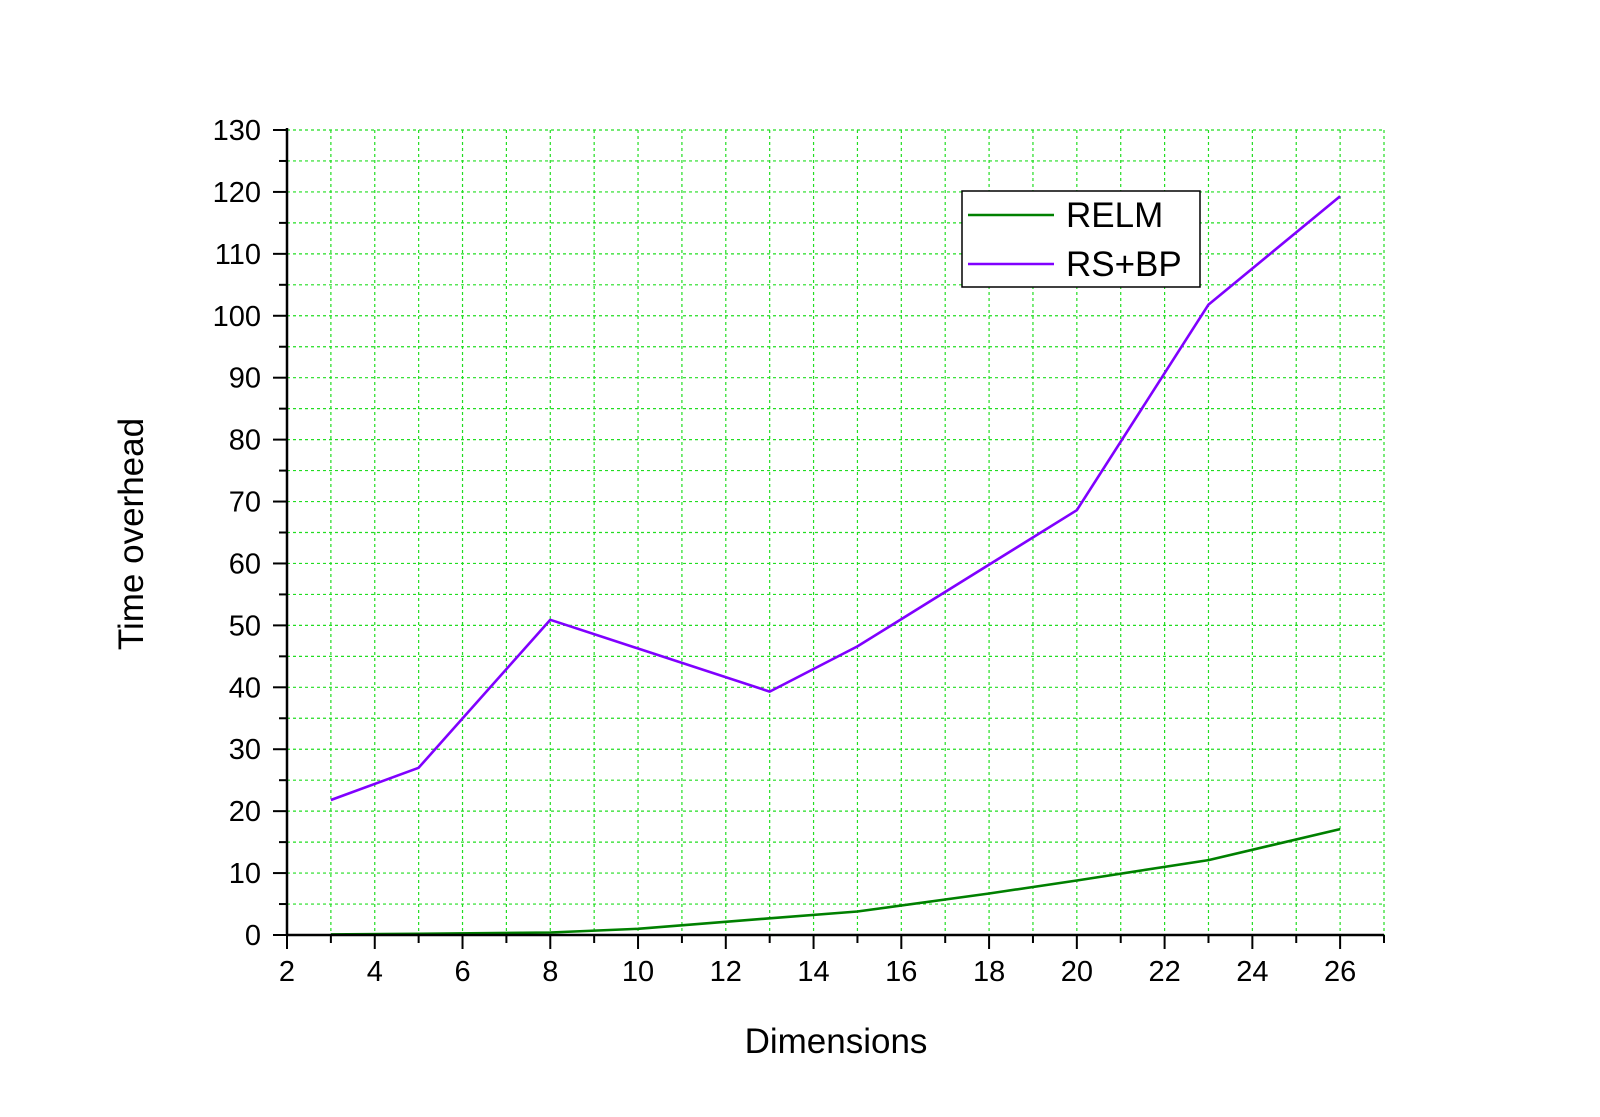 The height and width of the screenshot is (1117, 1600). What do you see at coordinates (836, 1041) in the screenshot?
I see `x-axis-title: Dimensions` at bounding box center [836, 1041].